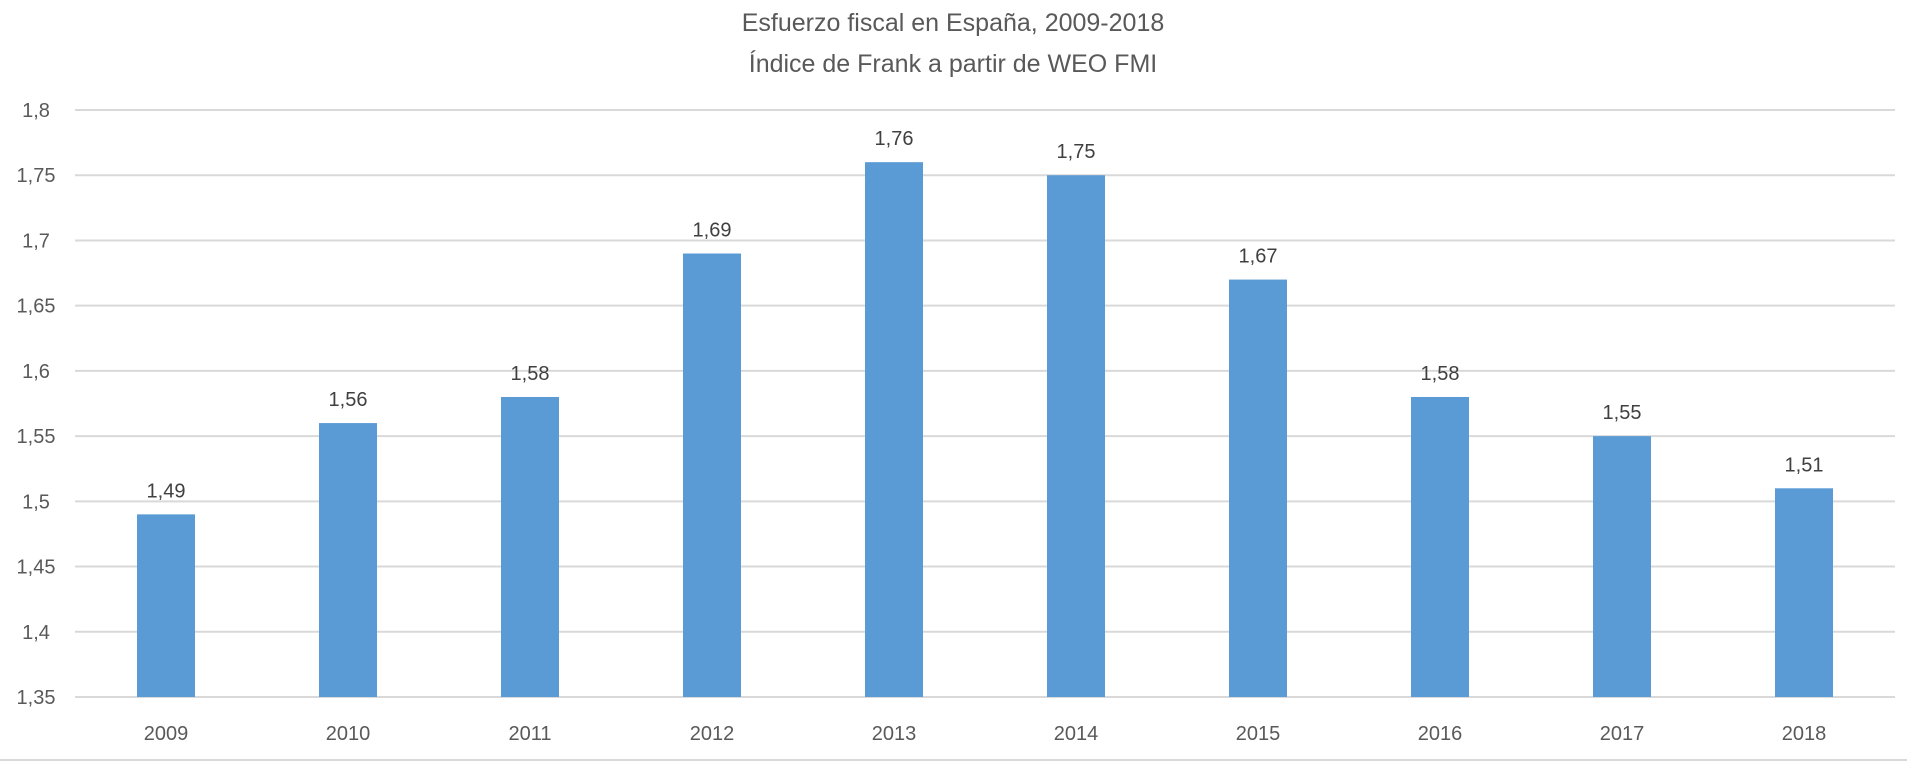 The image size is (1907, 762). What do you see at coordinates (1804, 465) in the screenshot?
I see `data-label: 1,51` at bounding box center [1804, 465].